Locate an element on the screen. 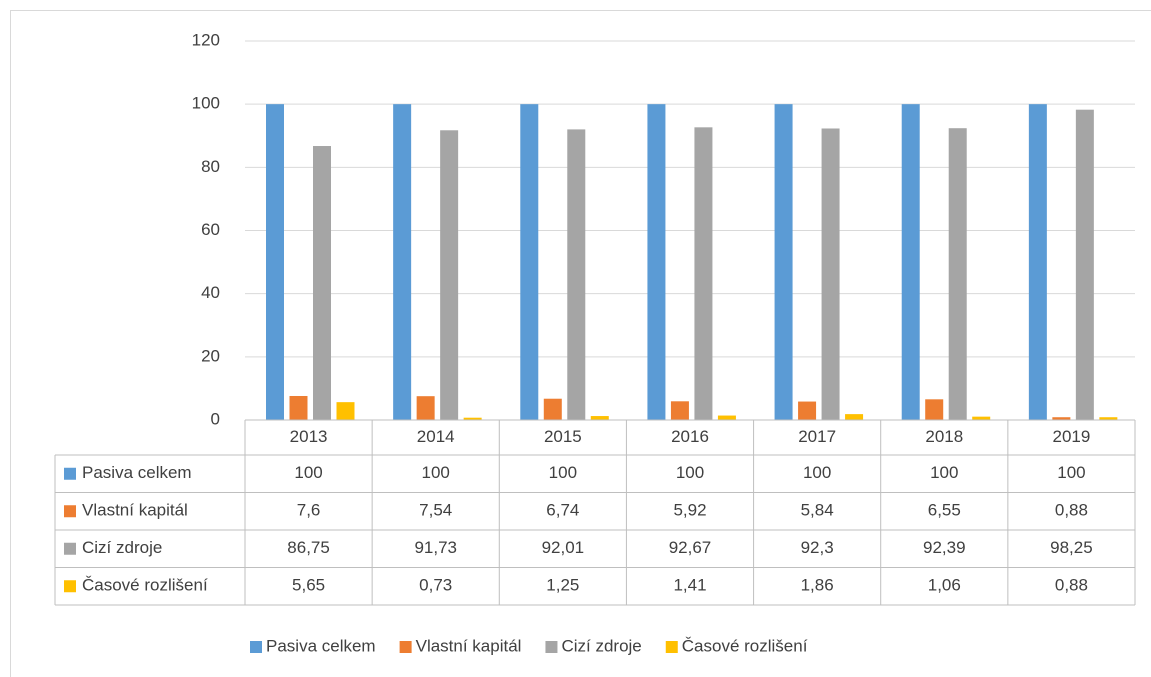 This screenshot has height=677, width=1151. table-cell: 0,73 is located at coordinates (435, 585).